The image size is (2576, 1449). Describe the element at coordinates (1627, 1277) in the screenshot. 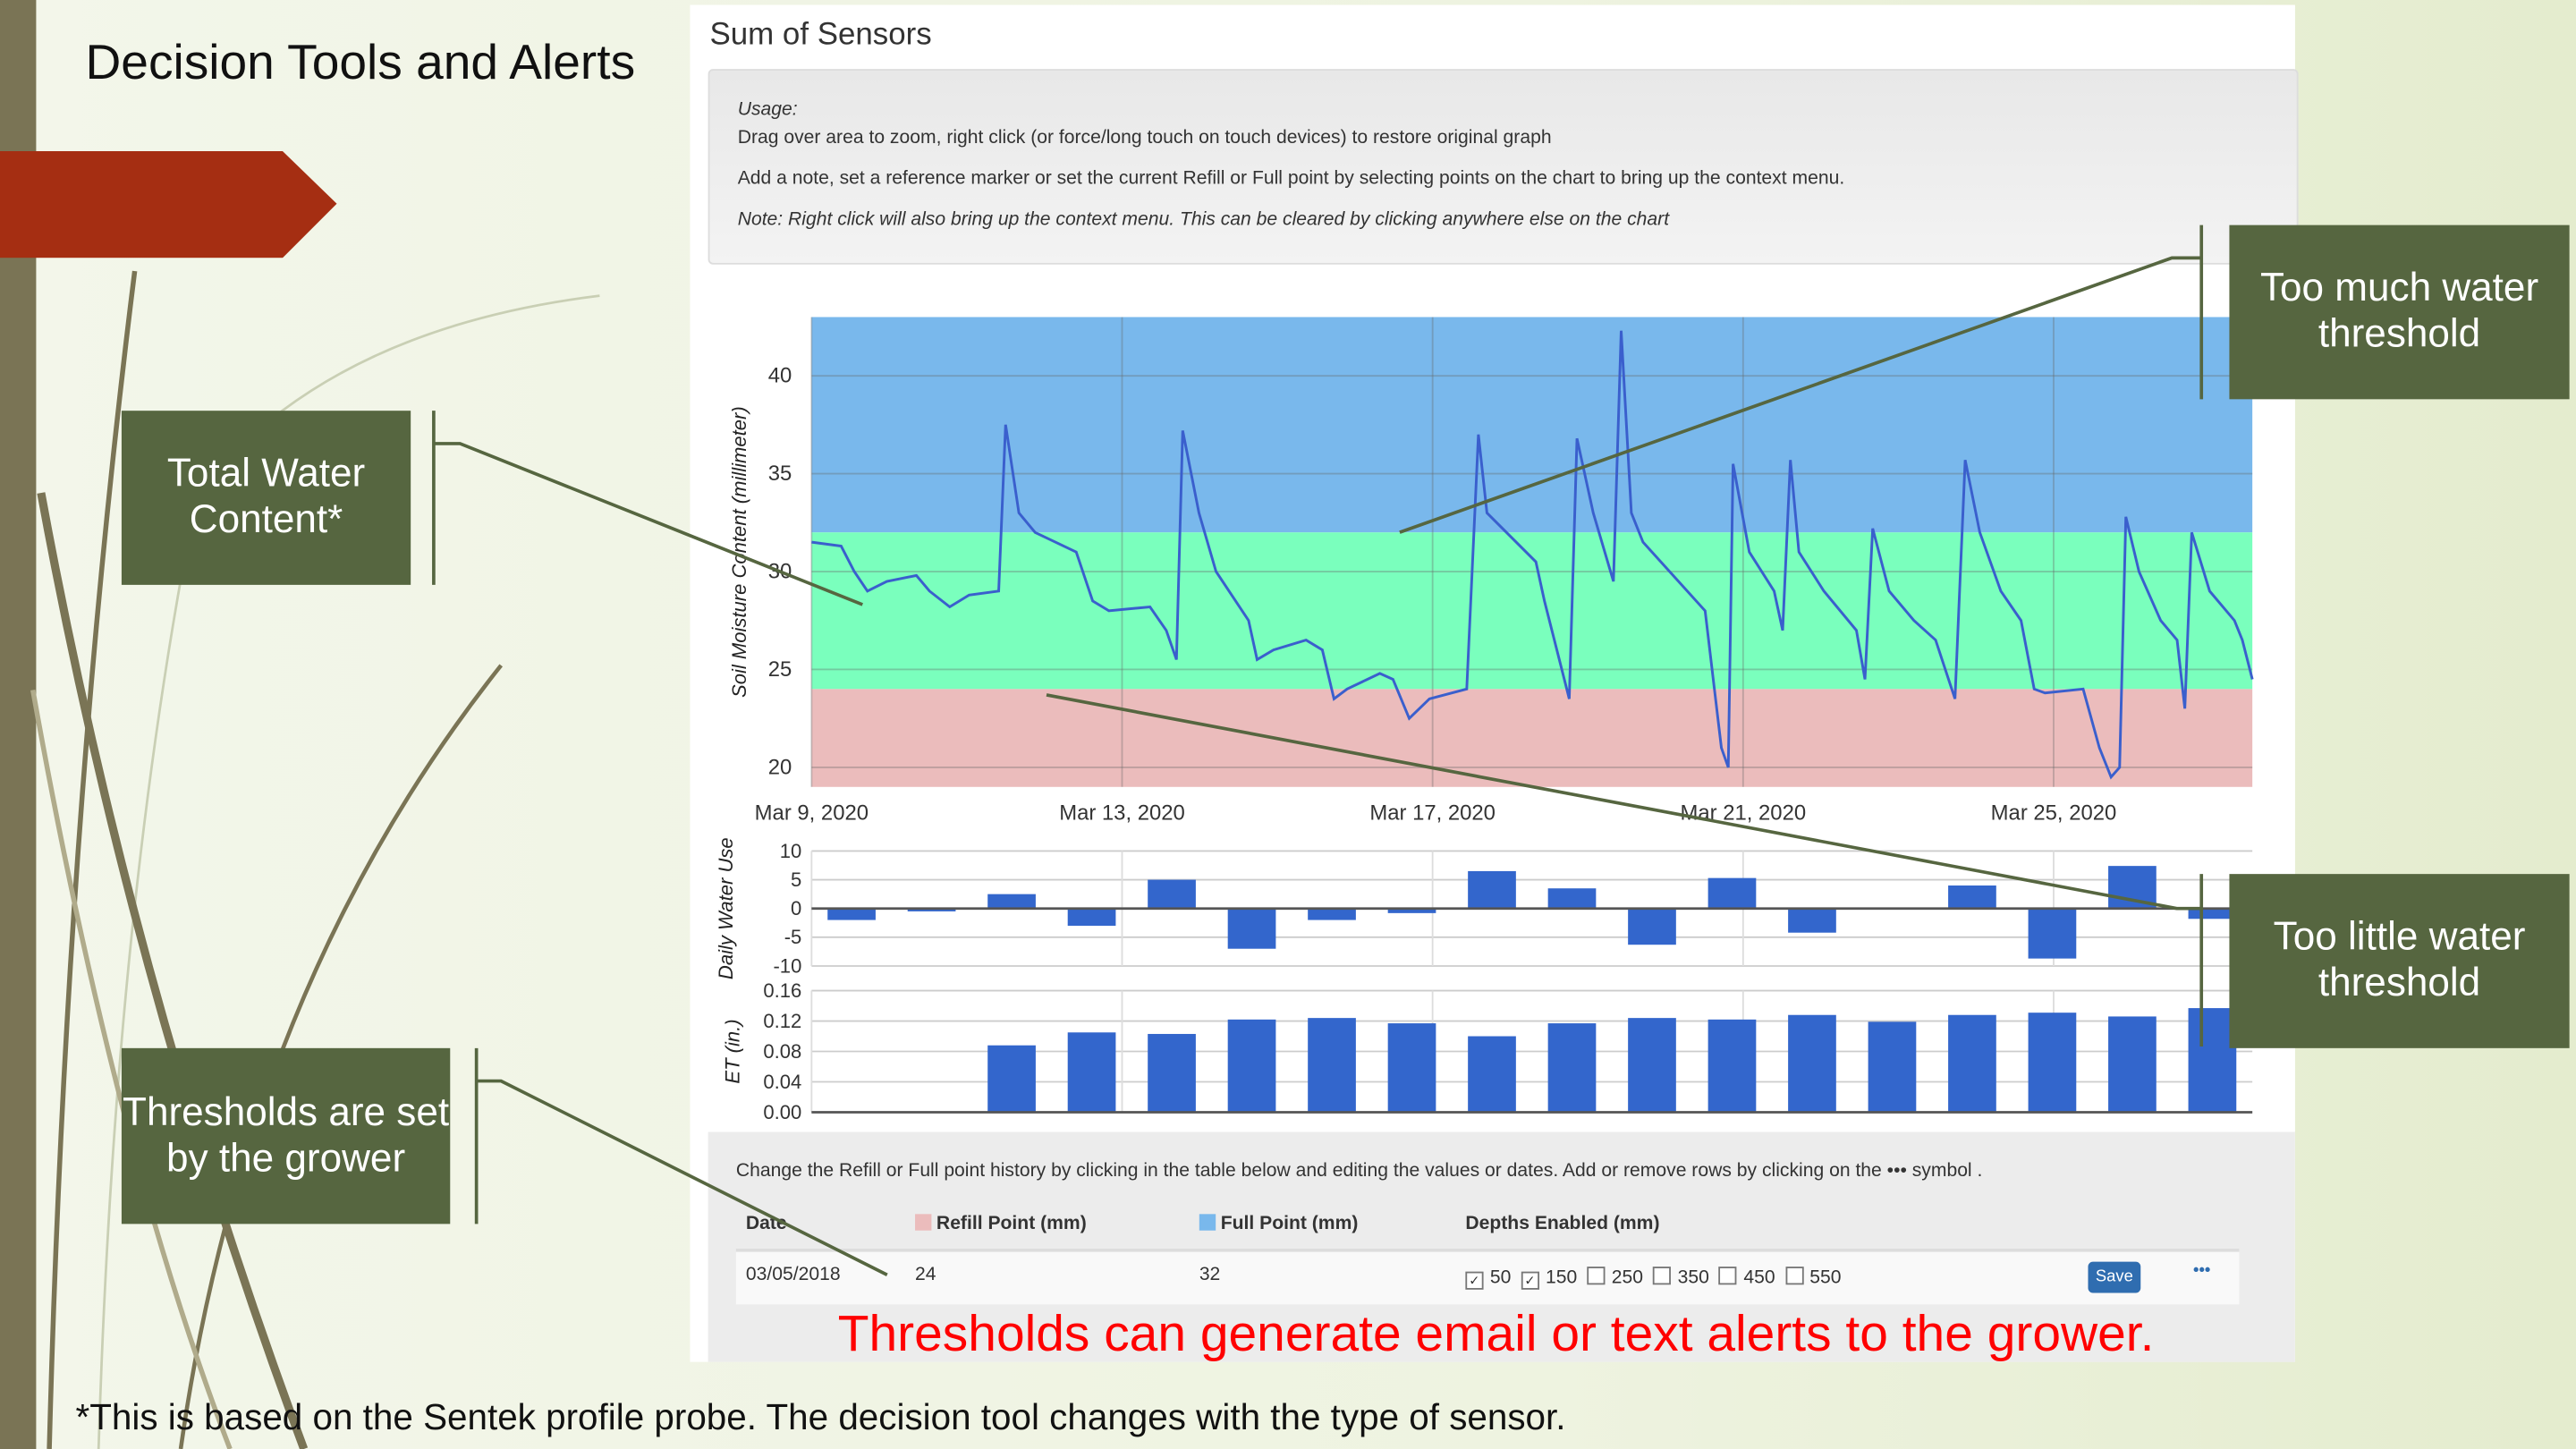

I see `depth-label: 250` at that location.